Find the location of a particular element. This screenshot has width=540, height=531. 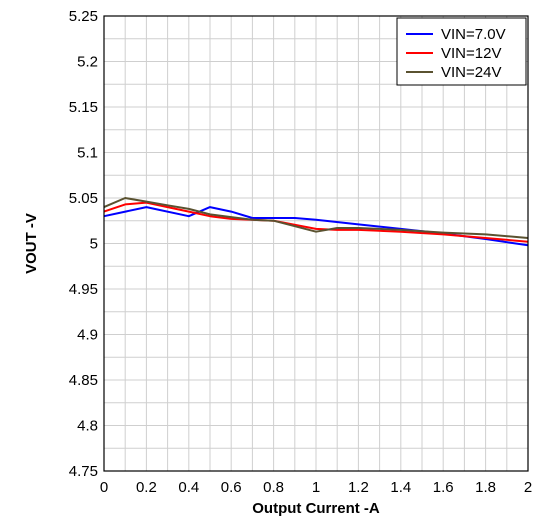

series-line-vin-12v is located at coordinates (316, 222).